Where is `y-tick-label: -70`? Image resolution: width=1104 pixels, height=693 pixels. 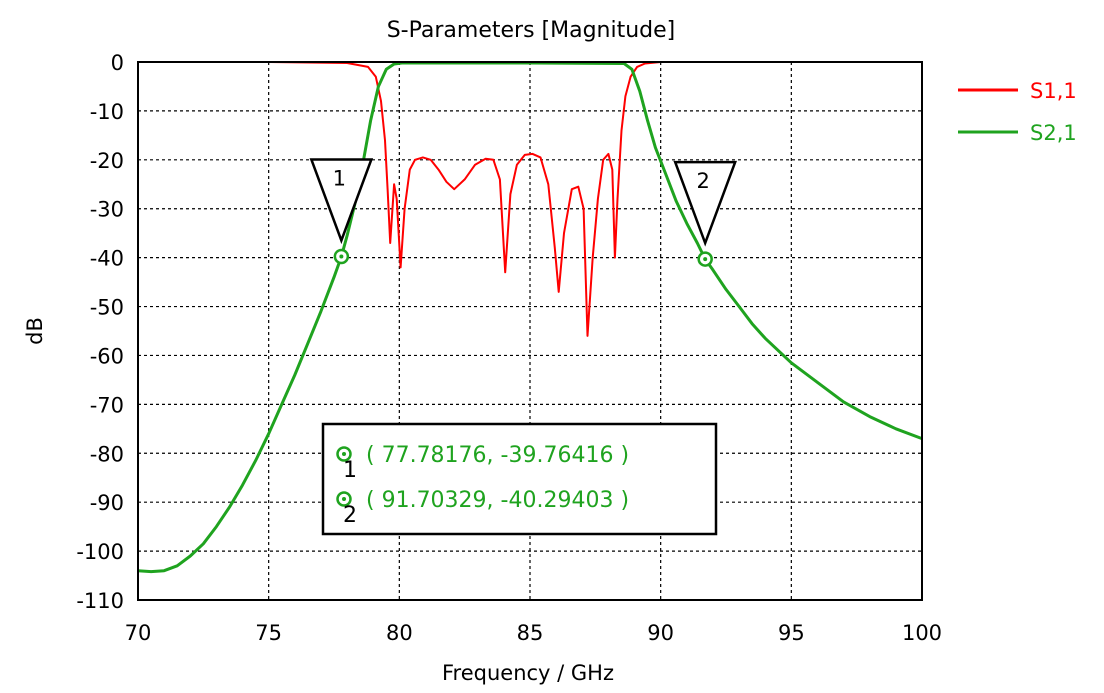 y-tick-label: -70 is located at coordinates (107, 405).